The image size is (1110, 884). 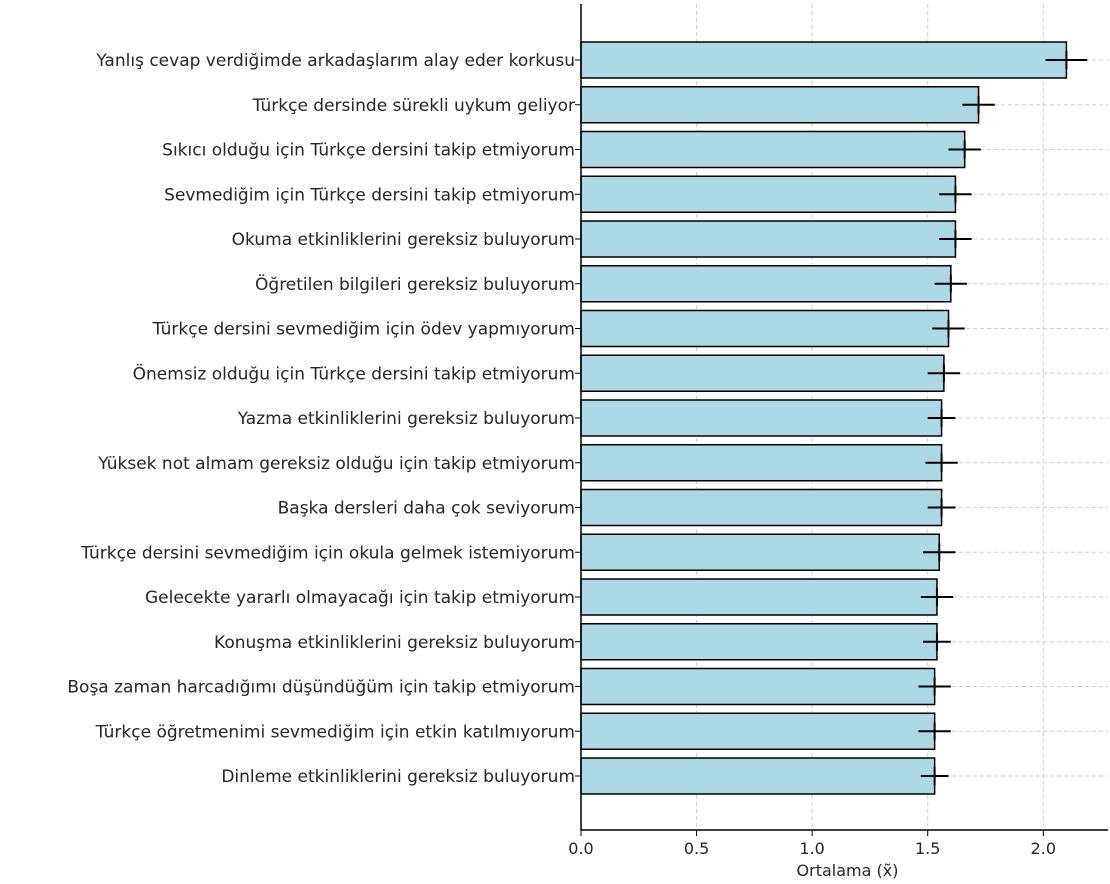 What do you see at coordinates (848, 870) in the screenshot?
I see `x-axis-label: Ortalama (x̃)` at bounding box center [848, 870].